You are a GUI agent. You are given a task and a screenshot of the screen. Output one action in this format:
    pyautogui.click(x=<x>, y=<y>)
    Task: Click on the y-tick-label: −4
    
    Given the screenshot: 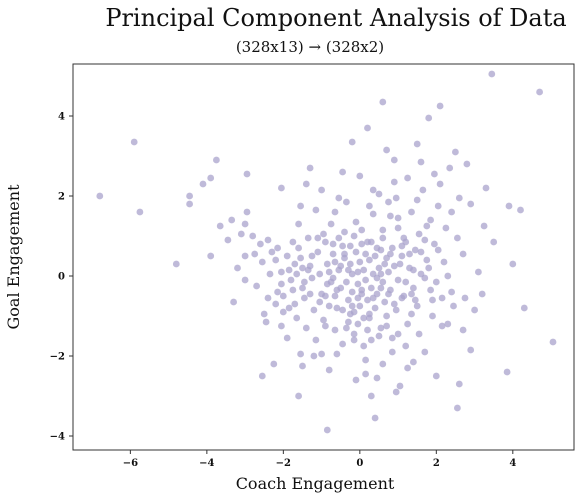 What is the action you would take?
    pyautogui.click(x=57, y=437)
    